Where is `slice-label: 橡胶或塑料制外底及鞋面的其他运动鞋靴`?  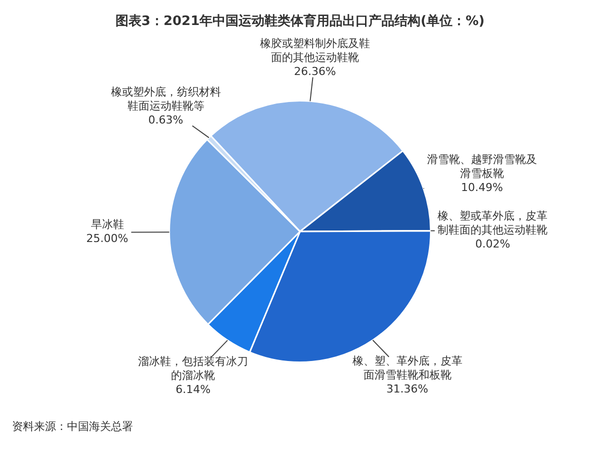 slice-label: 橡胶或塑料制外底及鞋面的其他运动鞋靴 is located at coordinates (315, 50).